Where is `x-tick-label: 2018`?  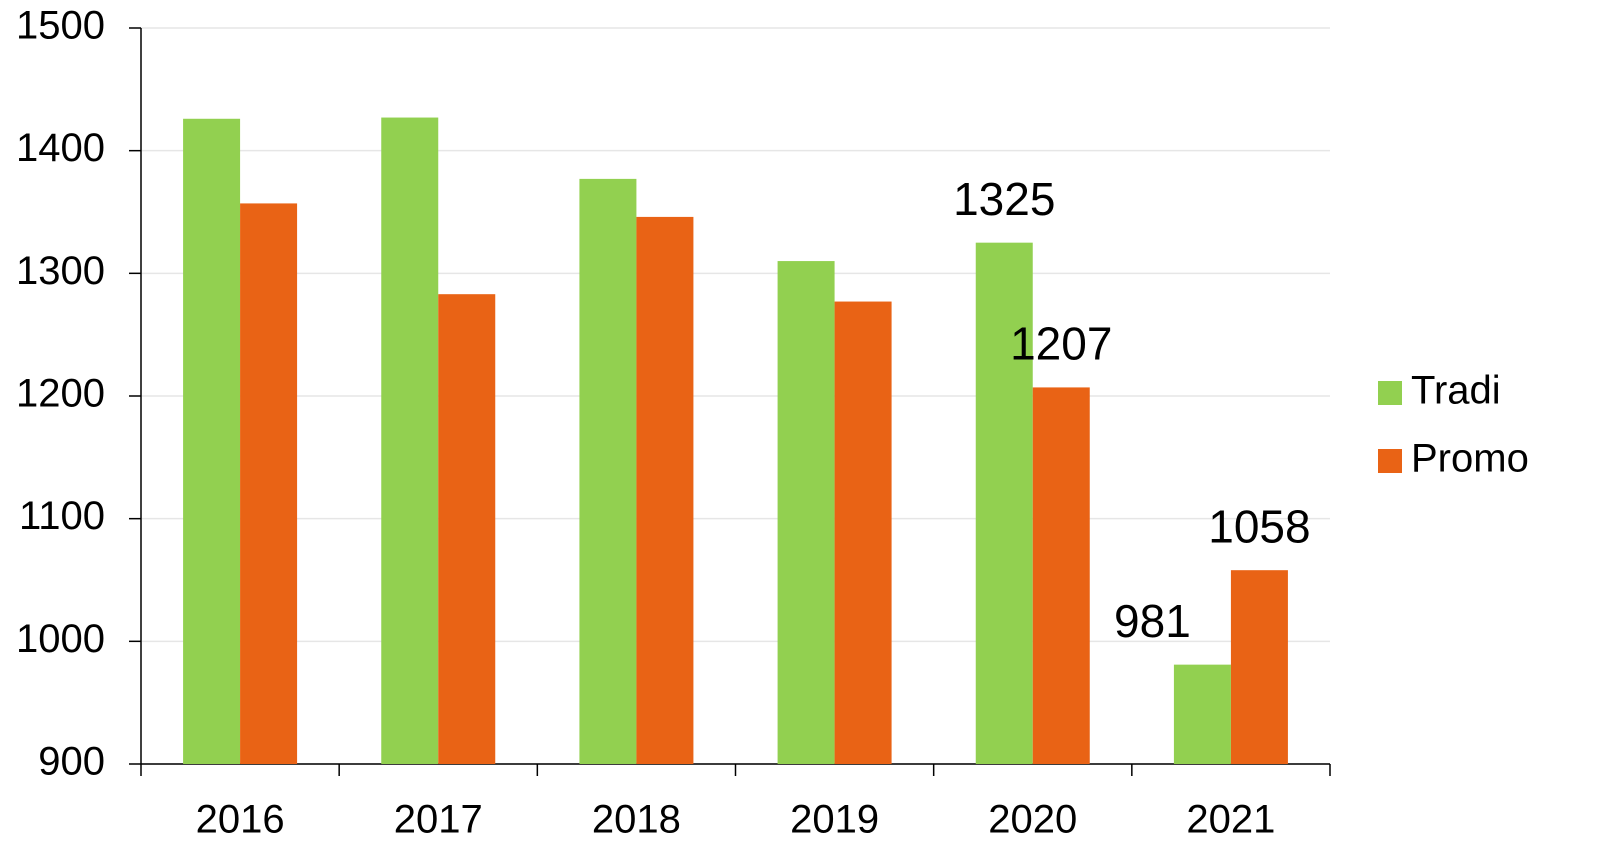
x-tick-label: 2018 is located at coordinates (636, 820).